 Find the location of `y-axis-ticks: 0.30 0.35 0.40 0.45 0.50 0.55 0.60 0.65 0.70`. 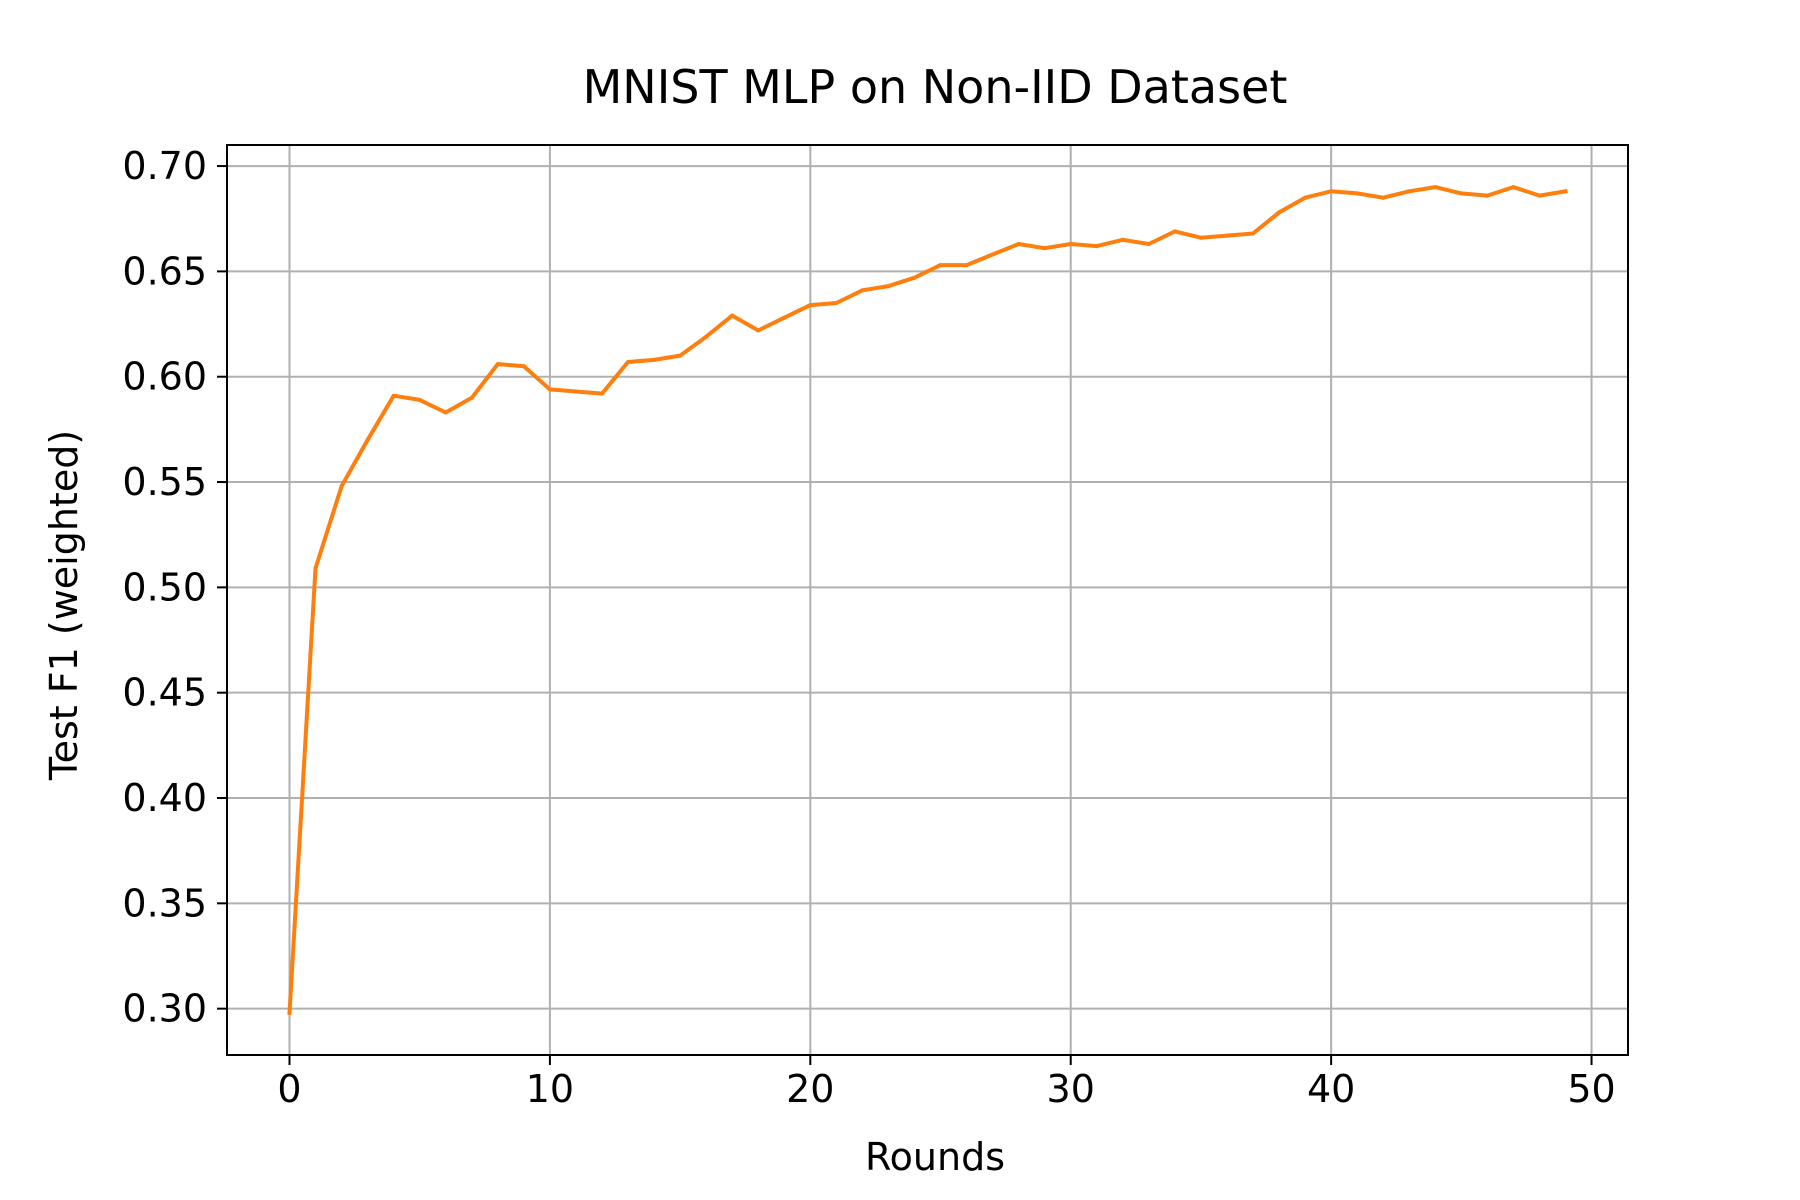

y-axis-ticks: 0.30 0.35 0.40 0.45 0.50 0.55 0.60 0.65 0.70 is located at coordinates (174, 587).